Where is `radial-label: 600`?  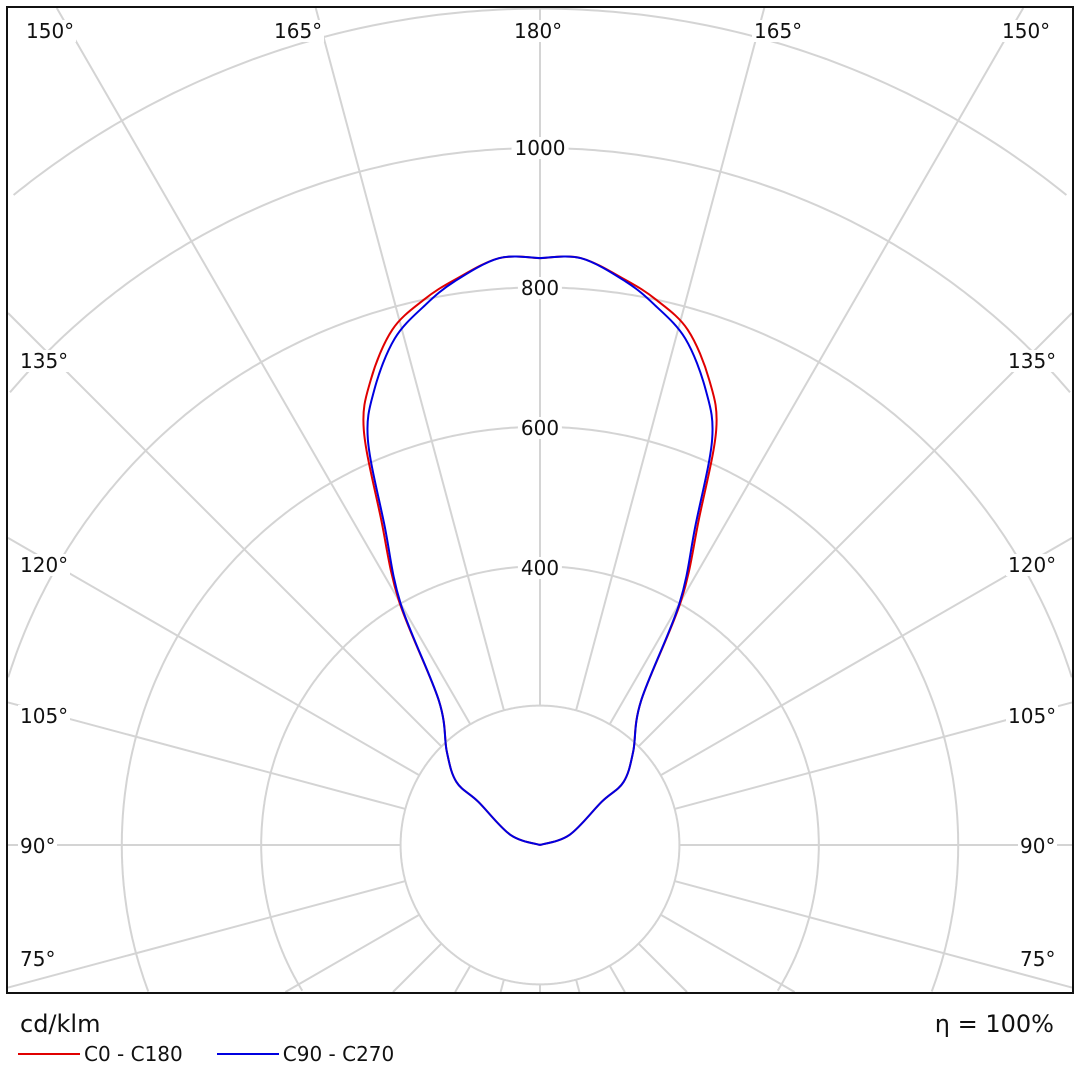 radial-label: 600 is located at coordinates (540, 428).